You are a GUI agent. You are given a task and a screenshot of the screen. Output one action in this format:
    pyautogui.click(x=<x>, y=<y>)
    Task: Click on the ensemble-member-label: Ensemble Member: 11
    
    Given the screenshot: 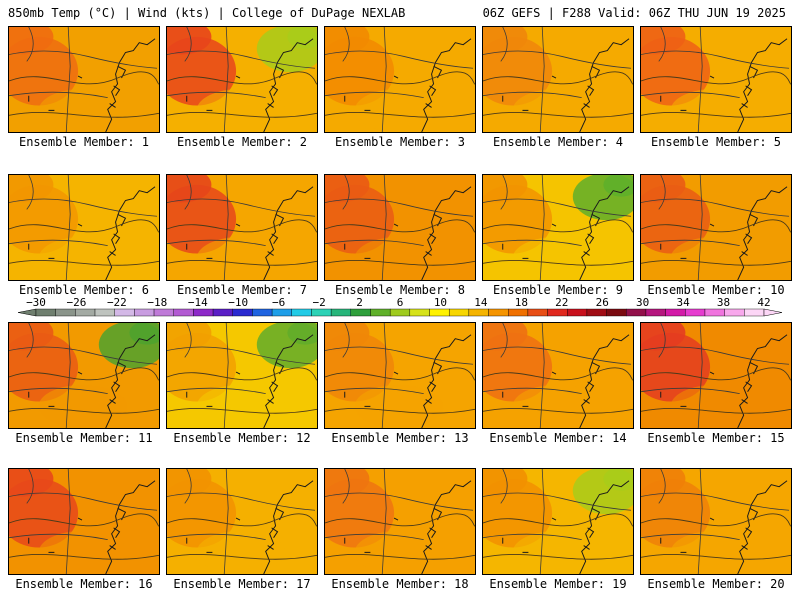 What is the action you would take?
    pyautogui.click(x=84, y=438)
    